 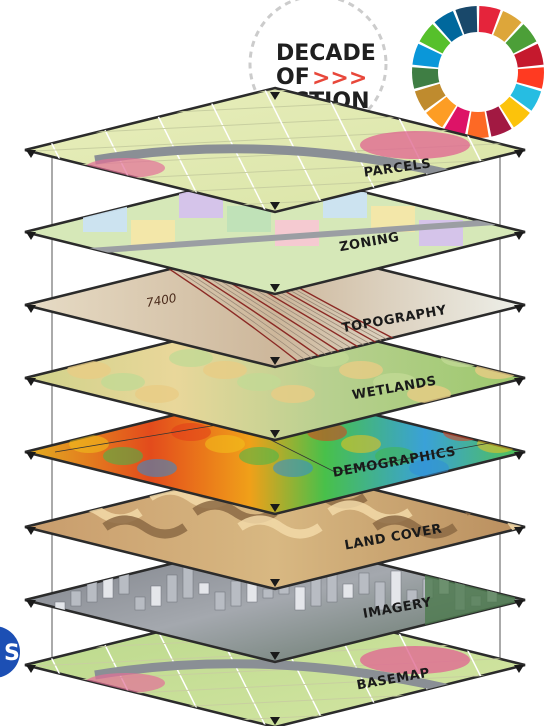 I want to click on side-badge: S, so click(x=10, y=652).